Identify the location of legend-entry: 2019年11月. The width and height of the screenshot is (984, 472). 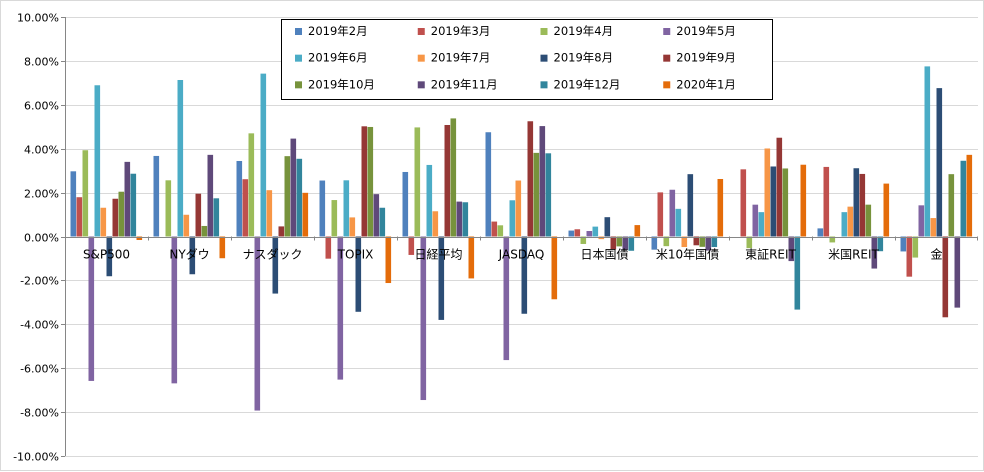
(464, 84).